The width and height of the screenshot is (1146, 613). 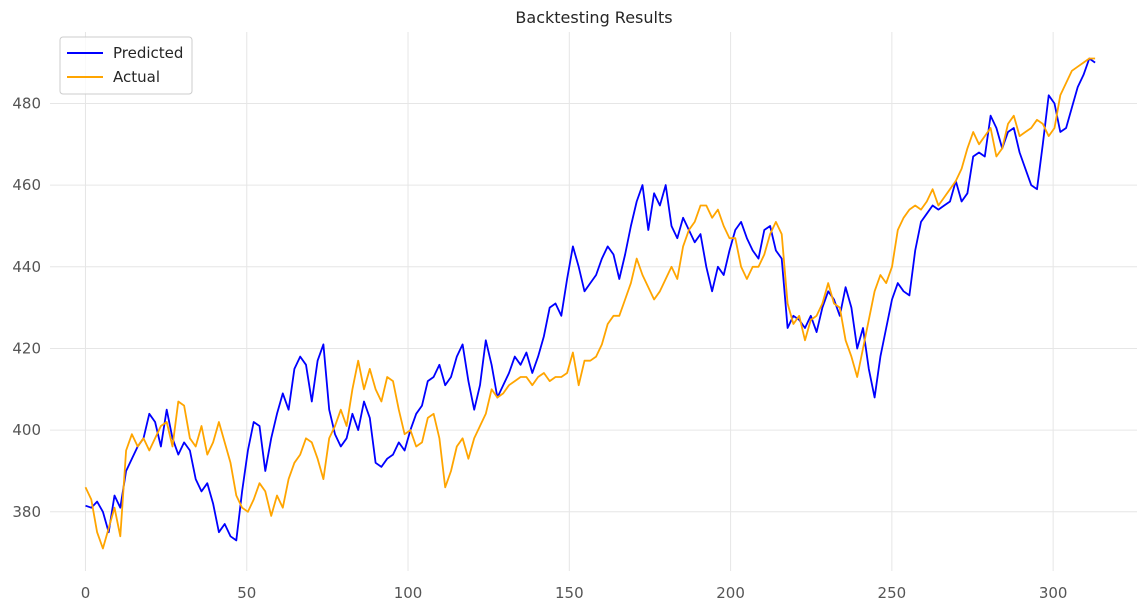 I want to click on legend-box, so click(x=126, y=65).